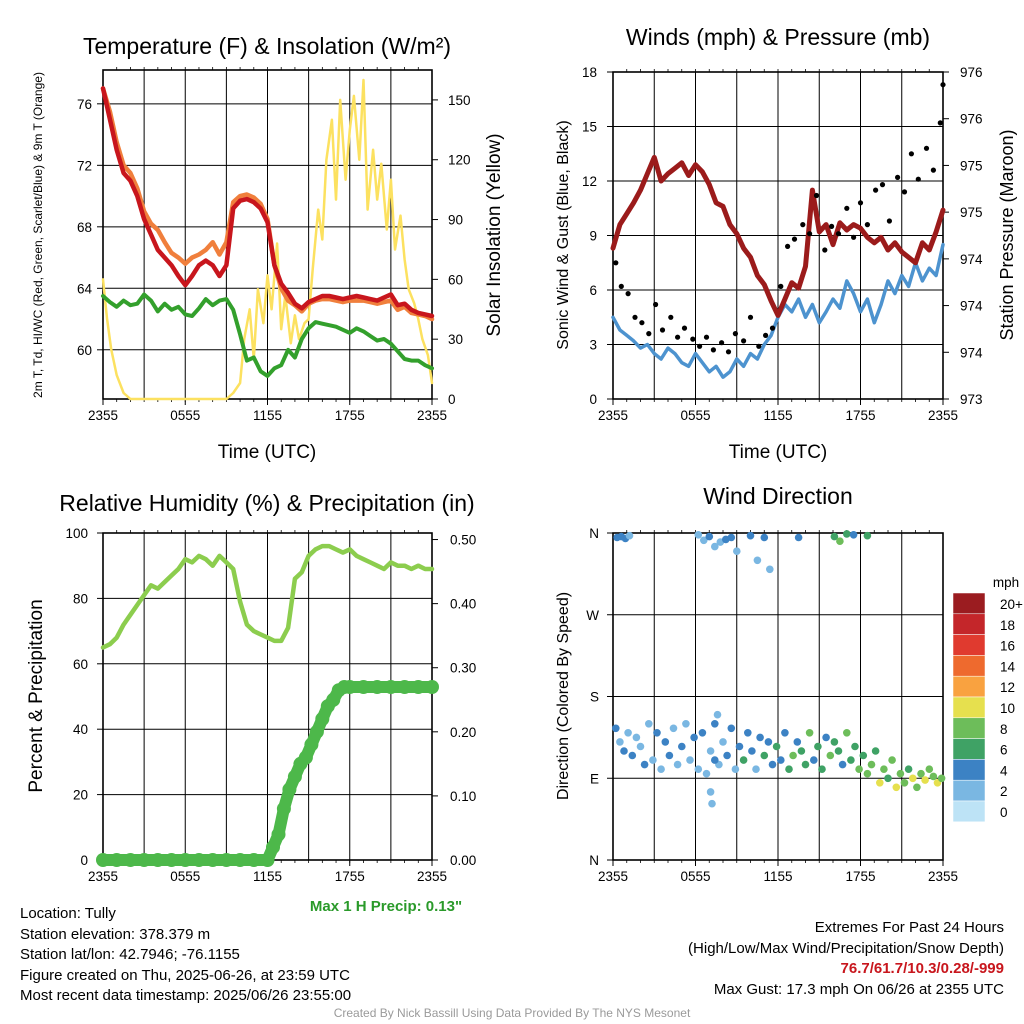 This screenshot has width=1024, height=1024. I want to click on wind-xtick-label: 1155, so click(777, 415).